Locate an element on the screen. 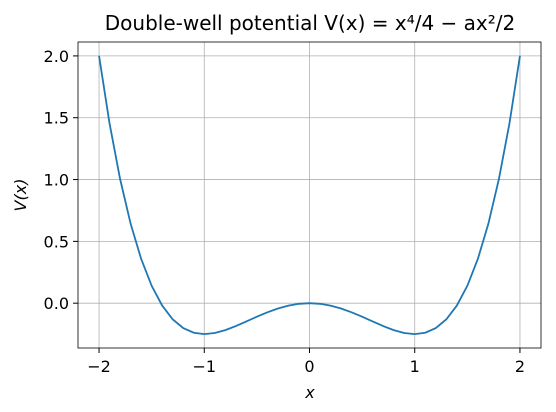 The image size is (556, 412). x-axis-label: x is located at coordinates (309, 392).